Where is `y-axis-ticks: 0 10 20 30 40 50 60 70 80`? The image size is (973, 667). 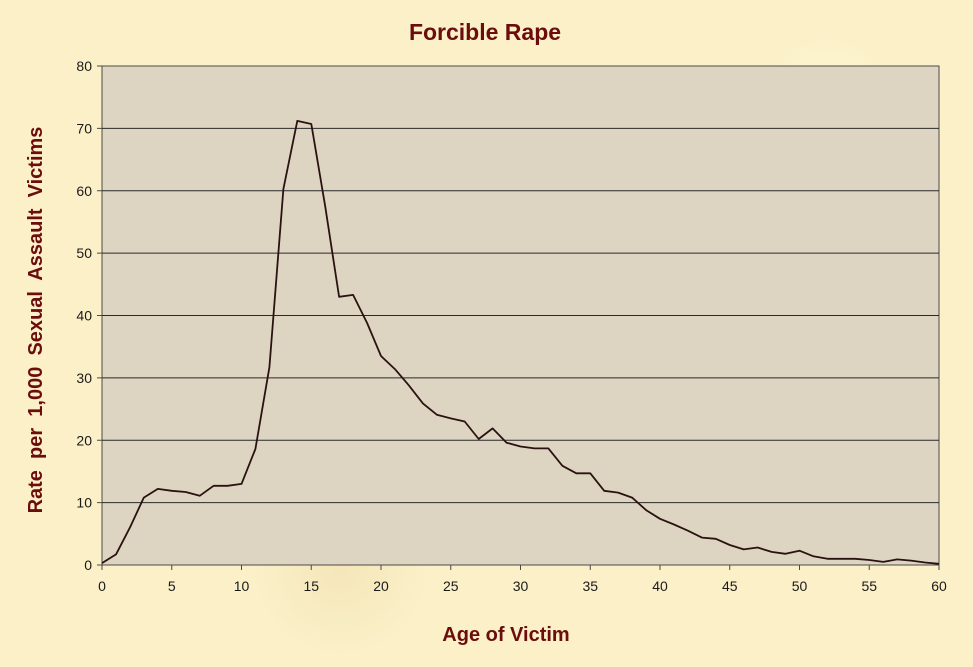
y-axis-ticks: 0 10 20 30 40 50 60 70 80 is located at coordinates (89, 315).